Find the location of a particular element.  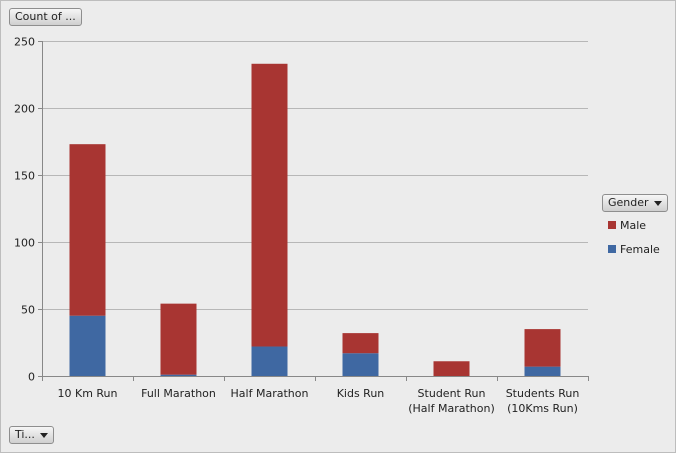

legend-label: Female is located at coordinates (640, 249).